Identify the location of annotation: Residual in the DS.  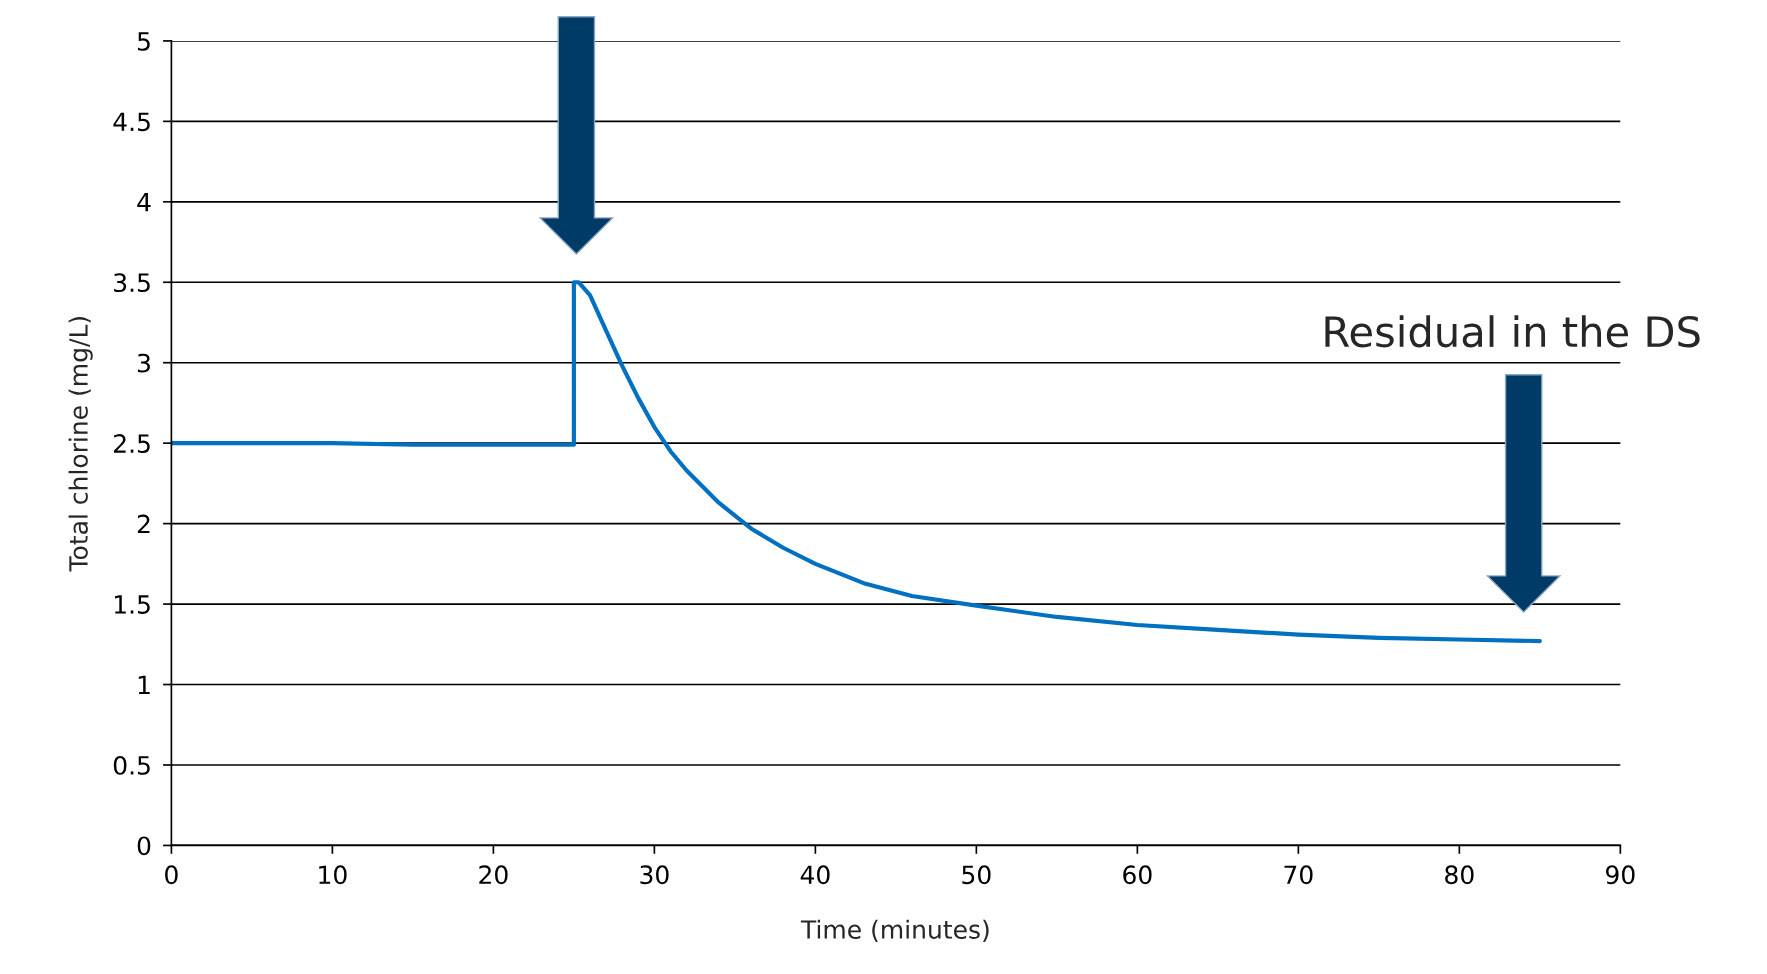
(1512, 331).